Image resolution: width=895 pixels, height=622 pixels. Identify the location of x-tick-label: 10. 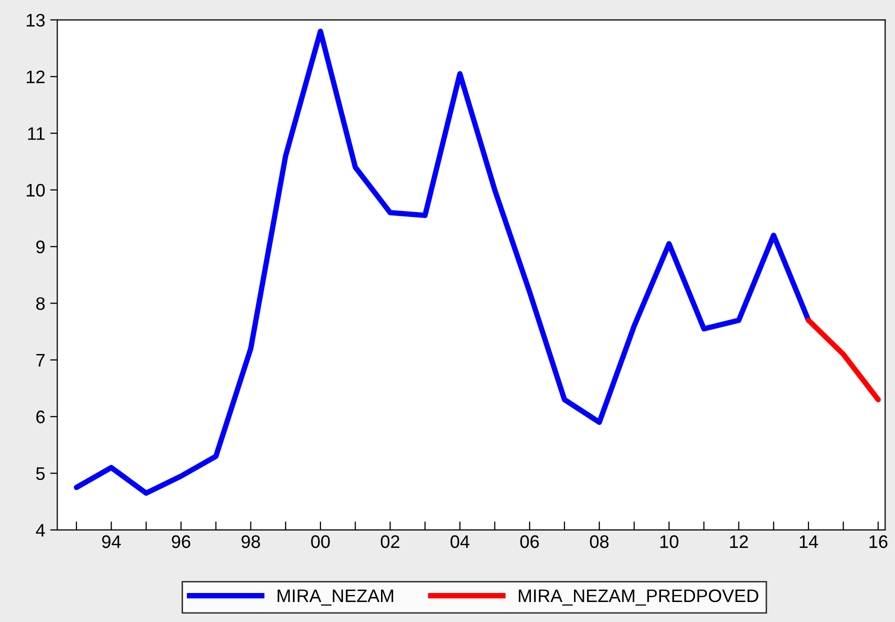
(669, 541).